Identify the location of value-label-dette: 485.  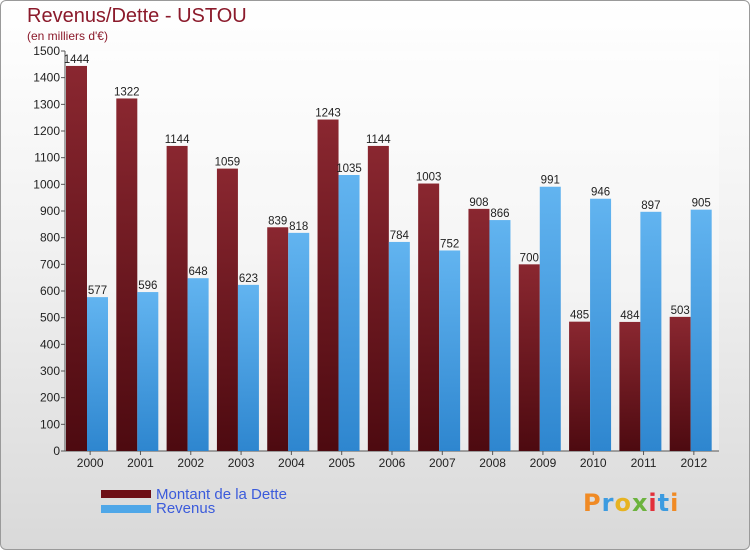
(579, 316).